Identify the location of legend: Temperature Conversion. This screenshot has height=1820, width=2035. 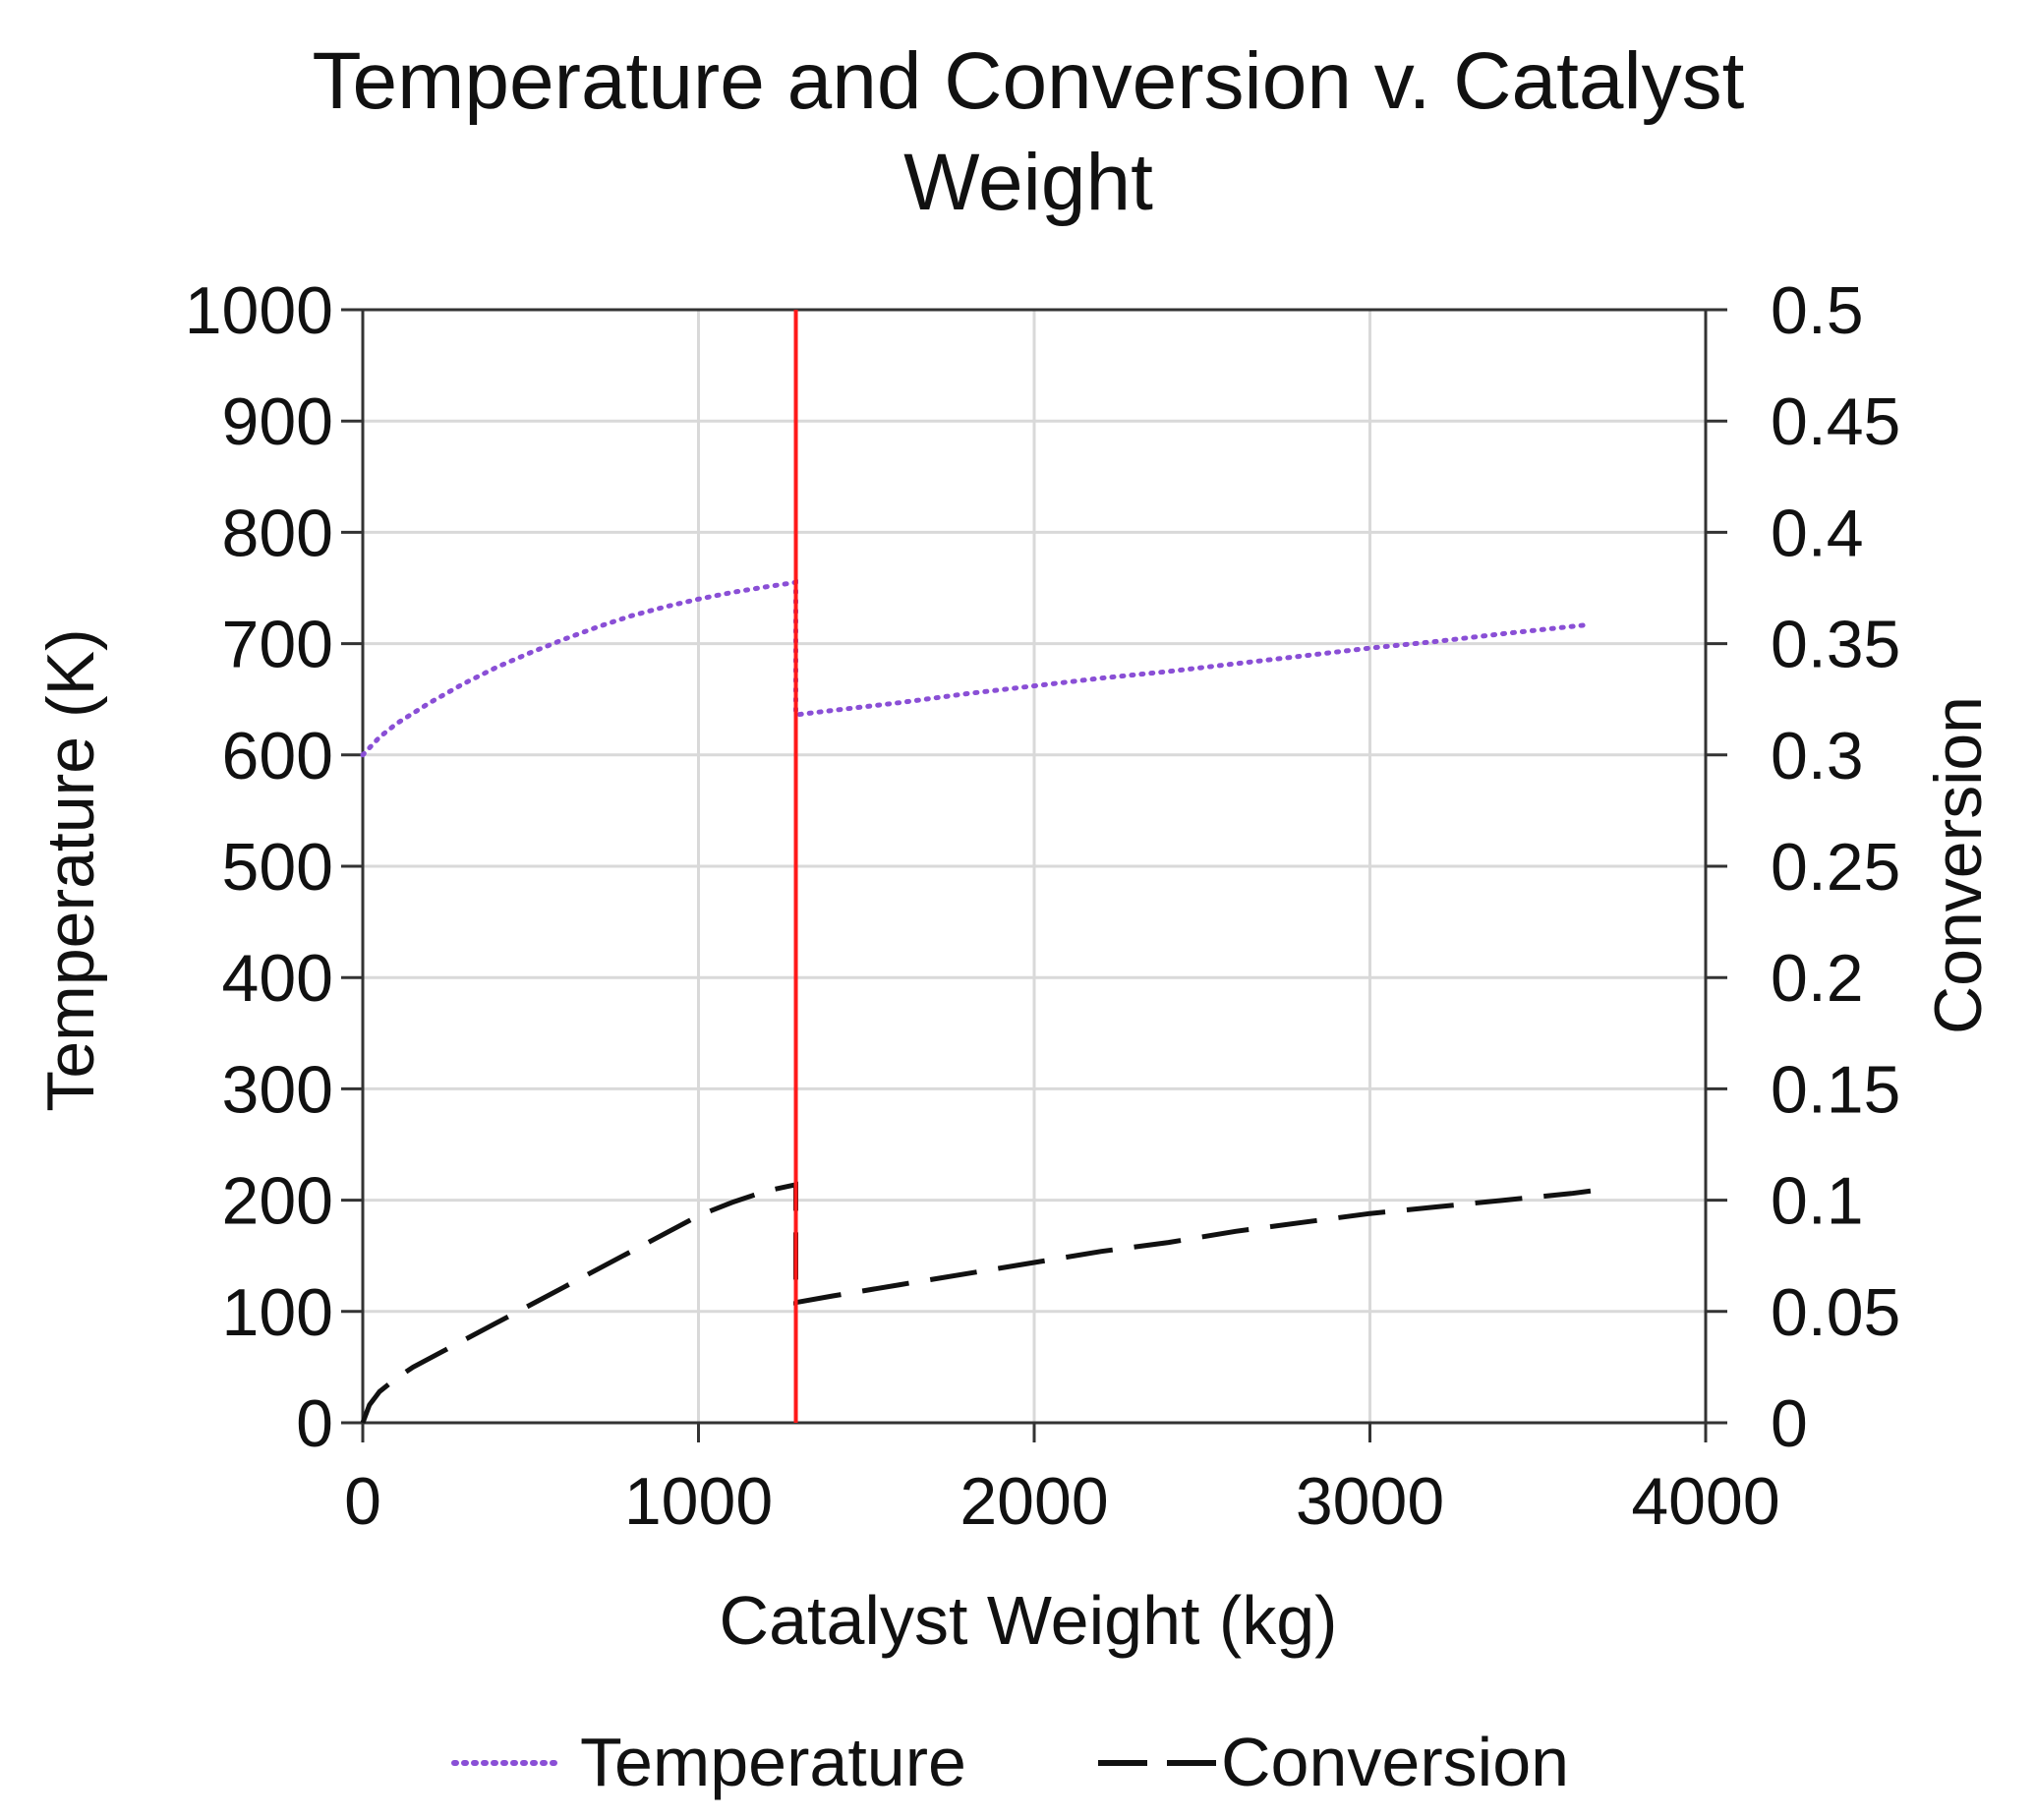
(1010, 1762).